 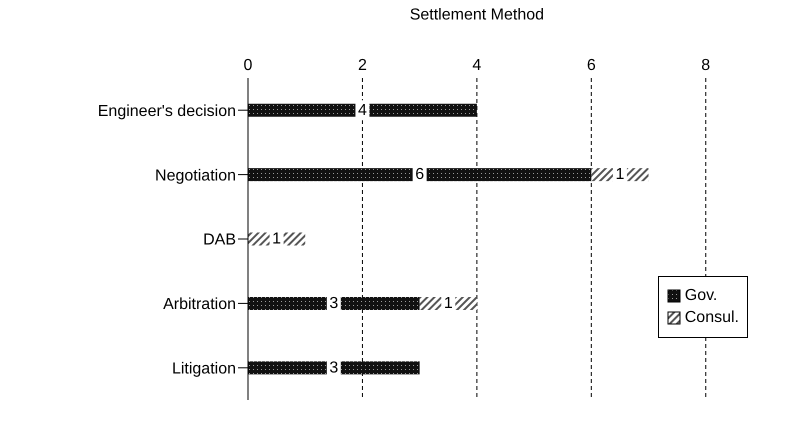 I want to click on x-tick-label: 2, so click(x=362, y=65).